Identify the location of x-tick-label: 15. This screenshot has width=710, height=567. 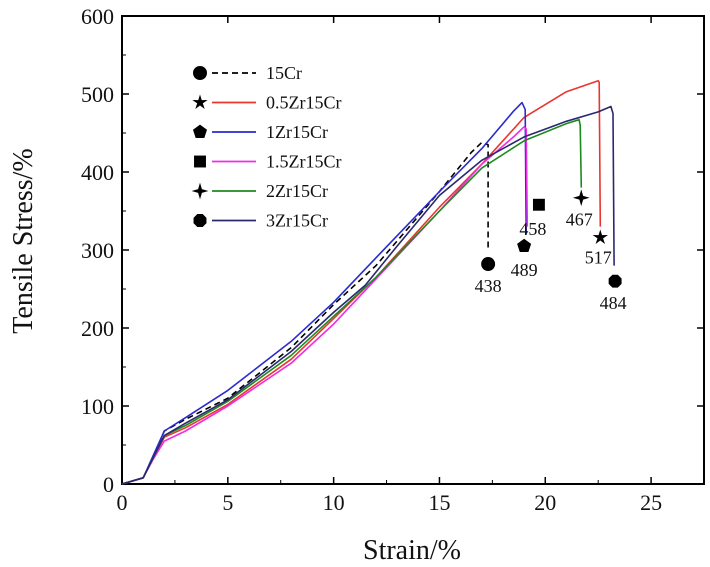
(439, 502).